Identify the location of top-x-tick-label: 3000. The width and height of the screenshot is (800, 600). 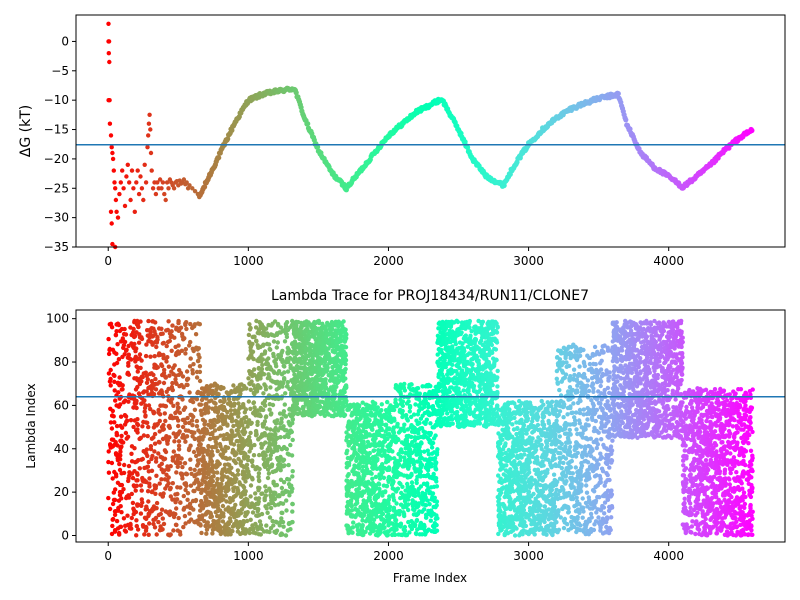
(528, 261).